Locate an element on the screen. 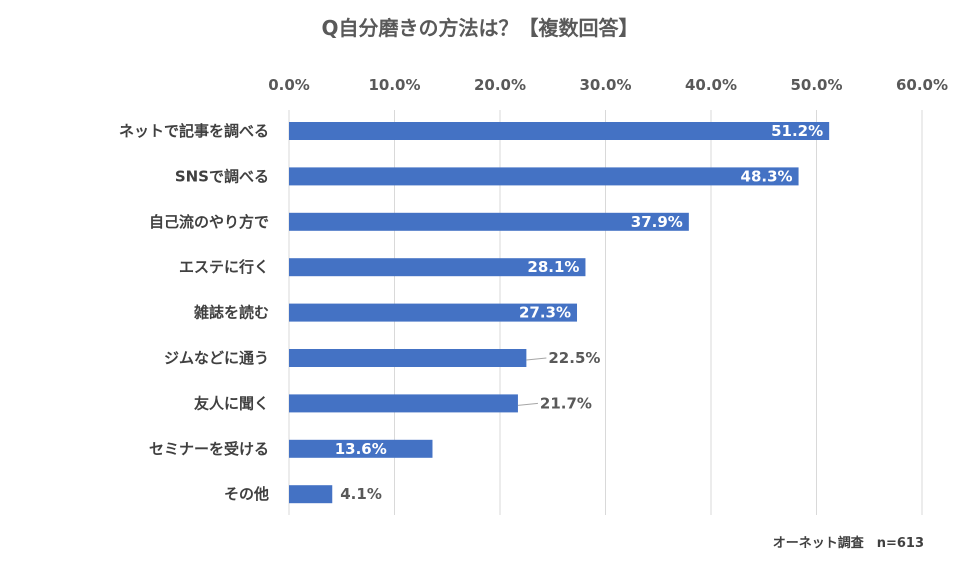  data-label: 13.6% is located at coordinates (361, 449).